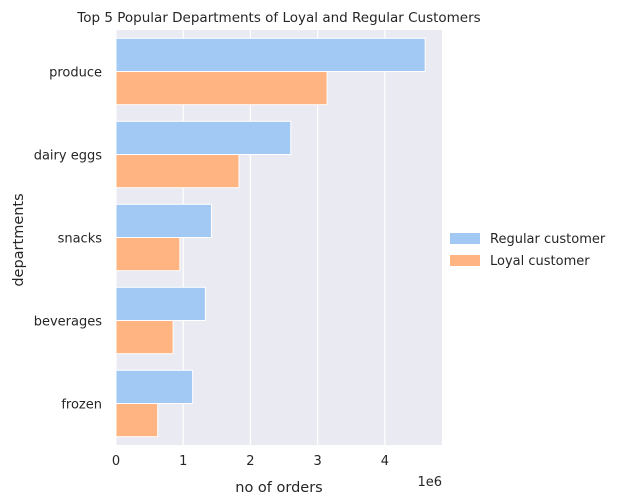  I want to click on y-axis-label: departments, so click(19, 239).